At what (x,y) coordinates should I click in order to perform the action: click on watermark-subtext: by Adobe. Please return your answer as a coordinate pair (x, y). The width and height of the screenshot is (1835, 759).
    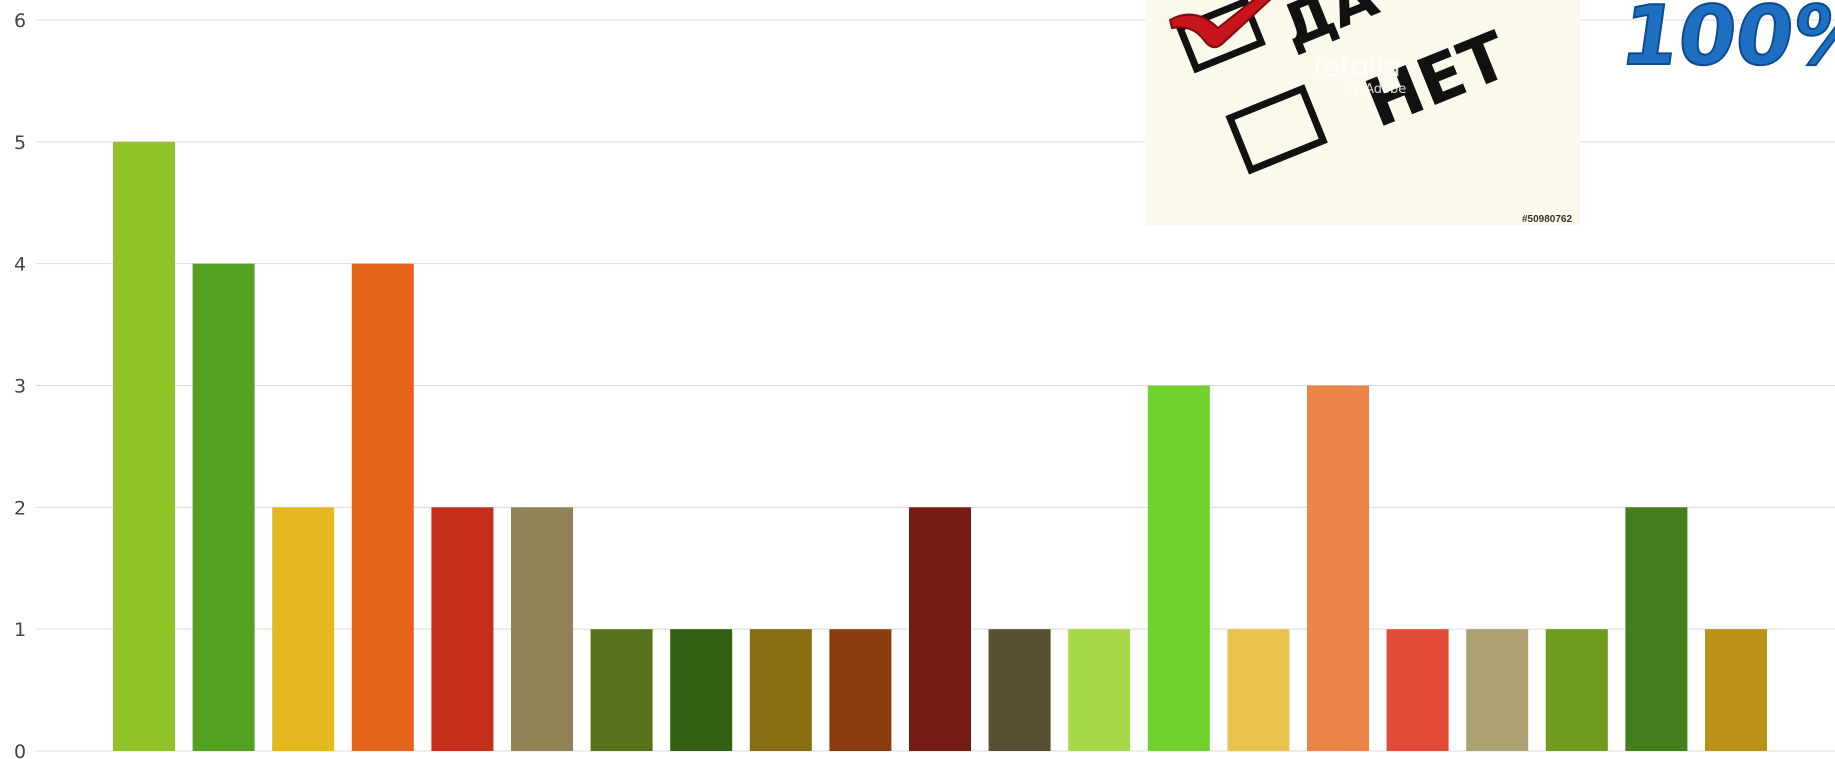
    Looking at the image, I should click on (1375, 89).